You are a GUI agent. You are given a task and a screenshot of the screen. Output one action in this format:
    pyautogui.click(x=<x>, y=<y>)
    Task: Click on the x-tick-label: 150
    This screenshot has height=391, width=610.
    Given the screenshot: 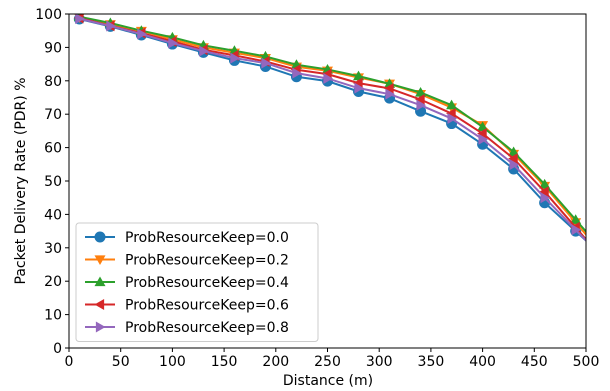 What is the action you would take?
    pyautogui.click(x=224, y=362)
    